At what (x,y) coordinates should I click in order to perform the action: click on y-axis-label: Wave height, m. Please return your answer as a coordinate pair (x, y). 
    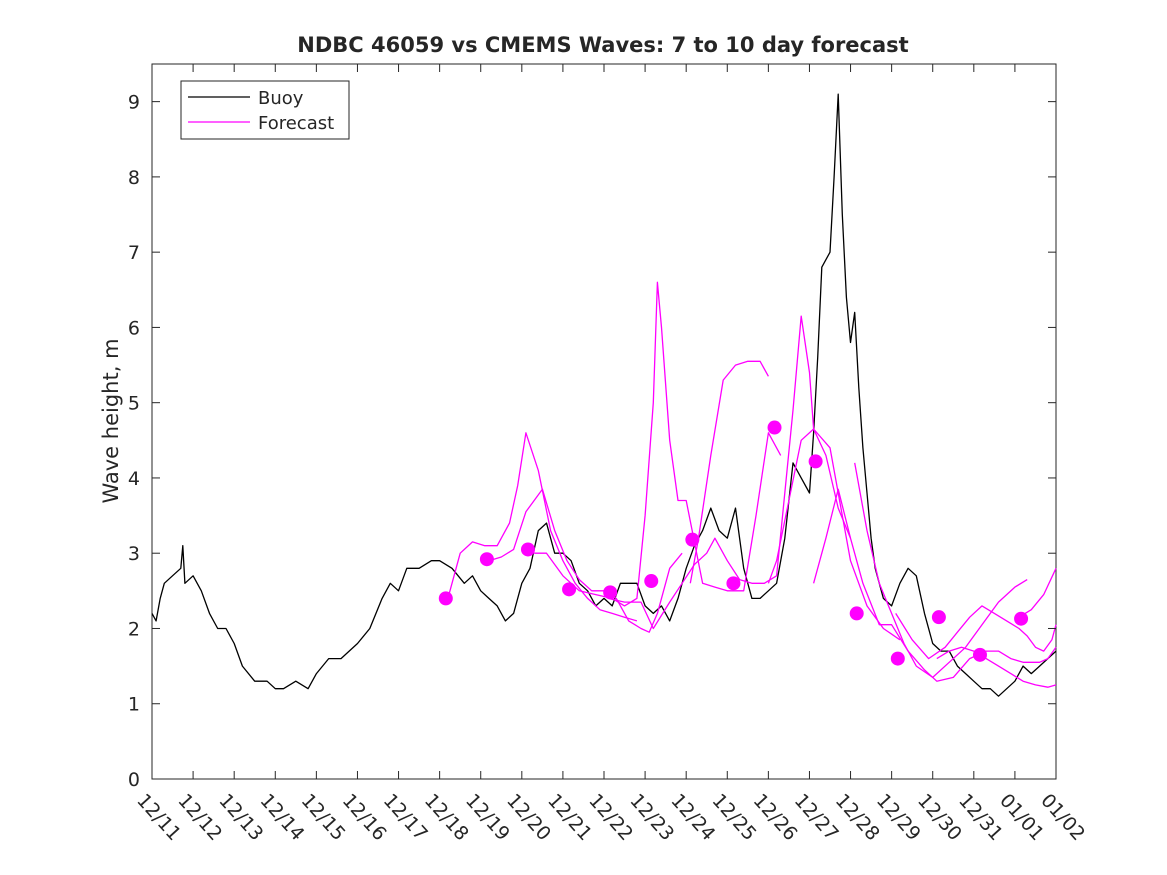
    Looking at the image, I should click on (111, 420).